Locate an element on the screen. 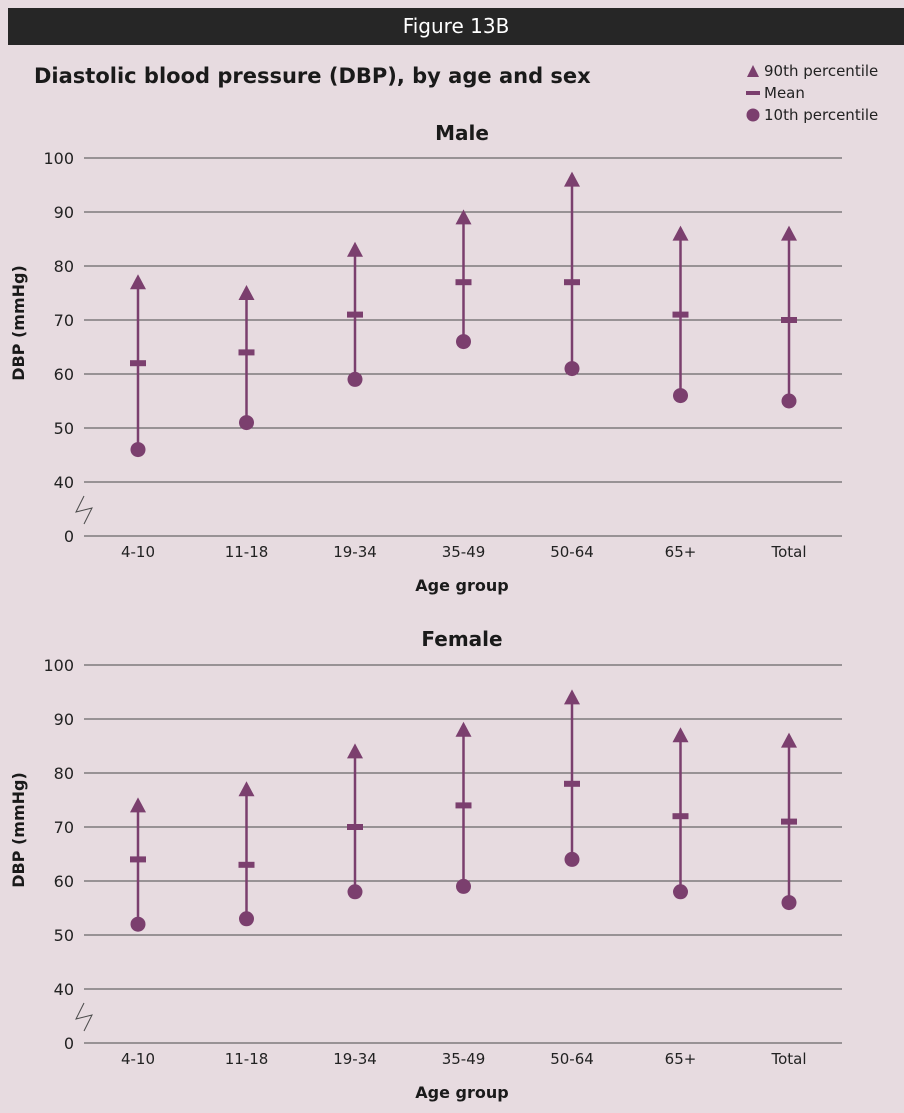  figure-label: Figure 13B is located at coordinates (456, 26).